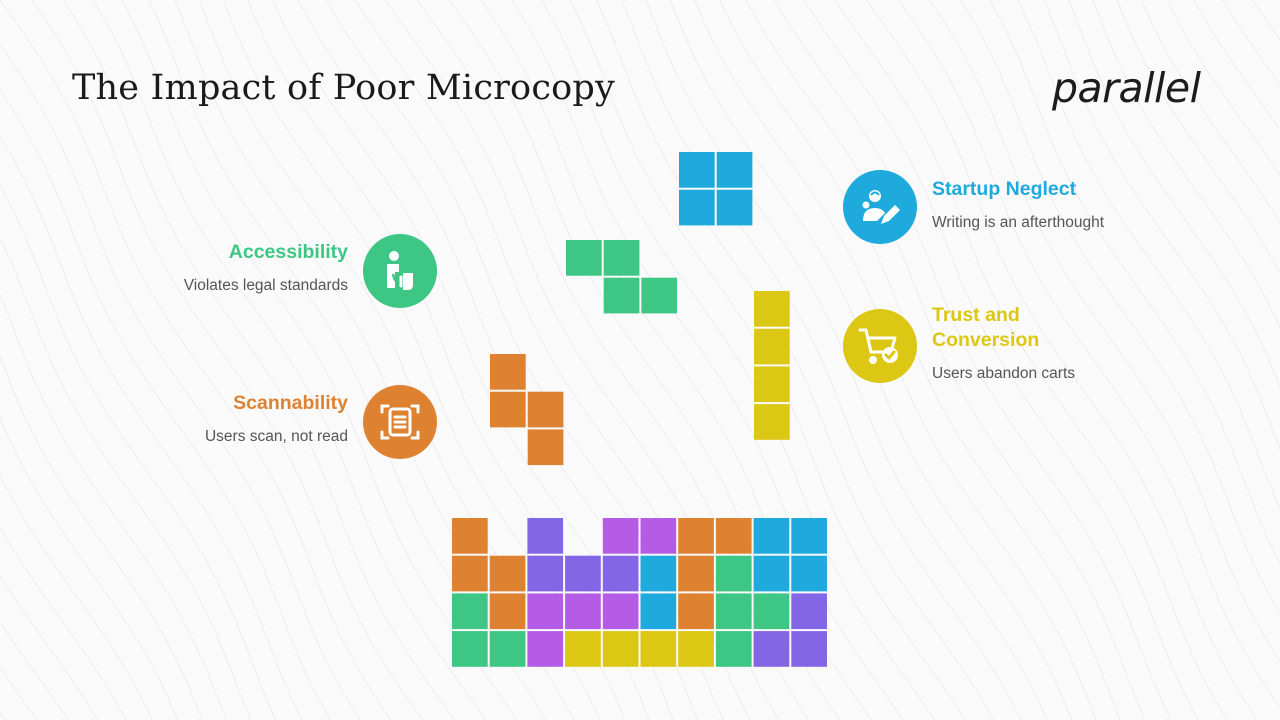  What do you see at coordinates (290, 403) in the screenshot?
I see `scannability-title: Scannability` at bounding box center [290, 403].